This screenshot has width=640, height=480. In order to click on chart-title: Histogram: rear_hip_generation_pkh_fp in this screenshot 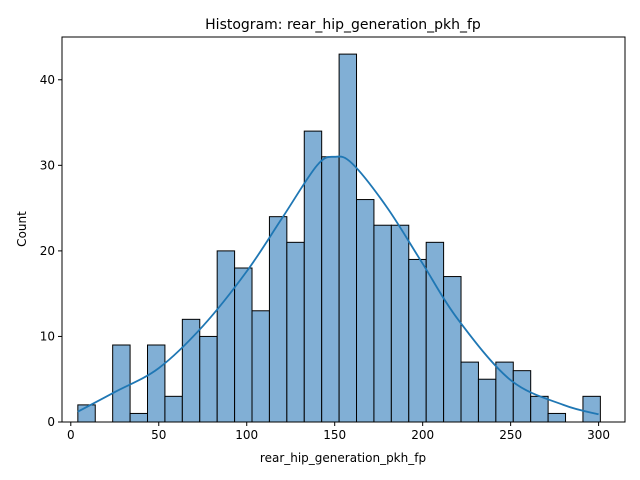, I will do `click(343, 25)`.